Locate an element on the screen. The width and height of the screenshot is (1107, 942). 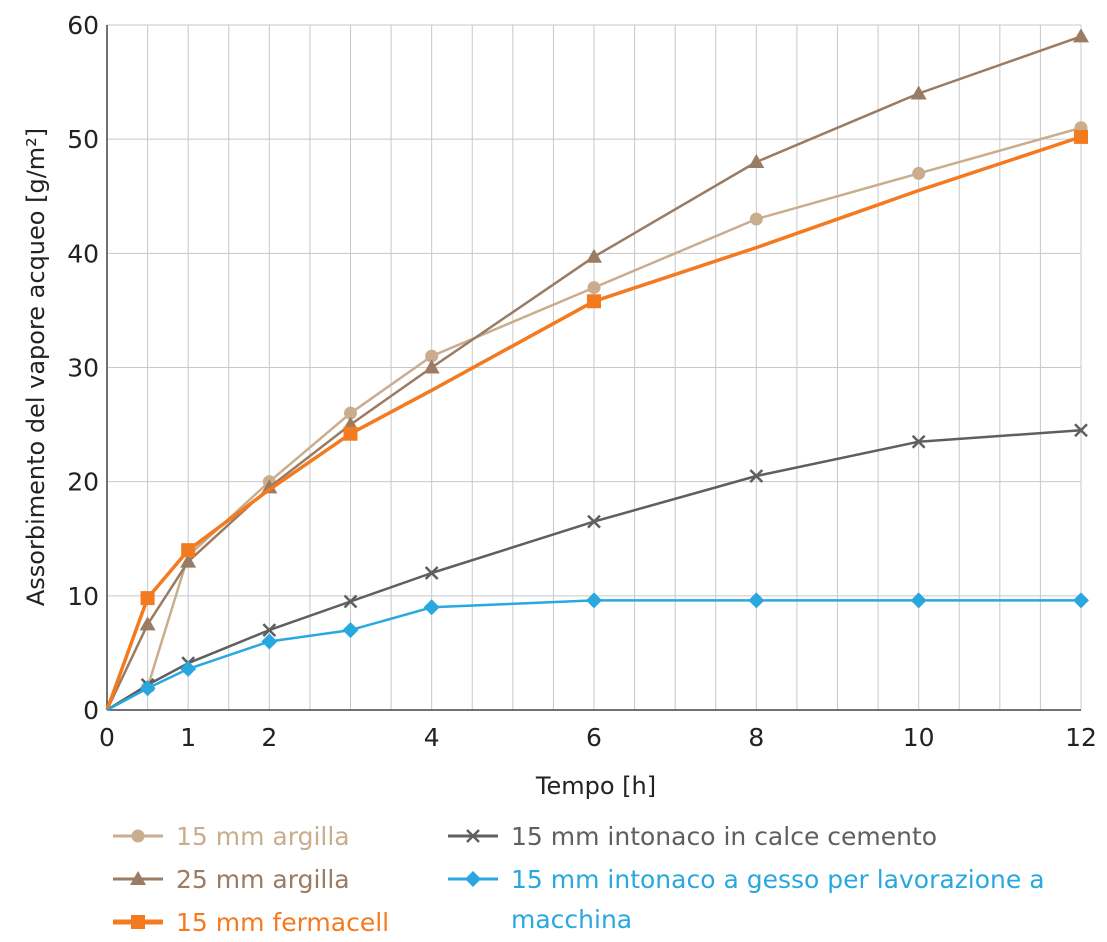
x-axis-title: Tempo [h] is located at coordinates (595, 786).